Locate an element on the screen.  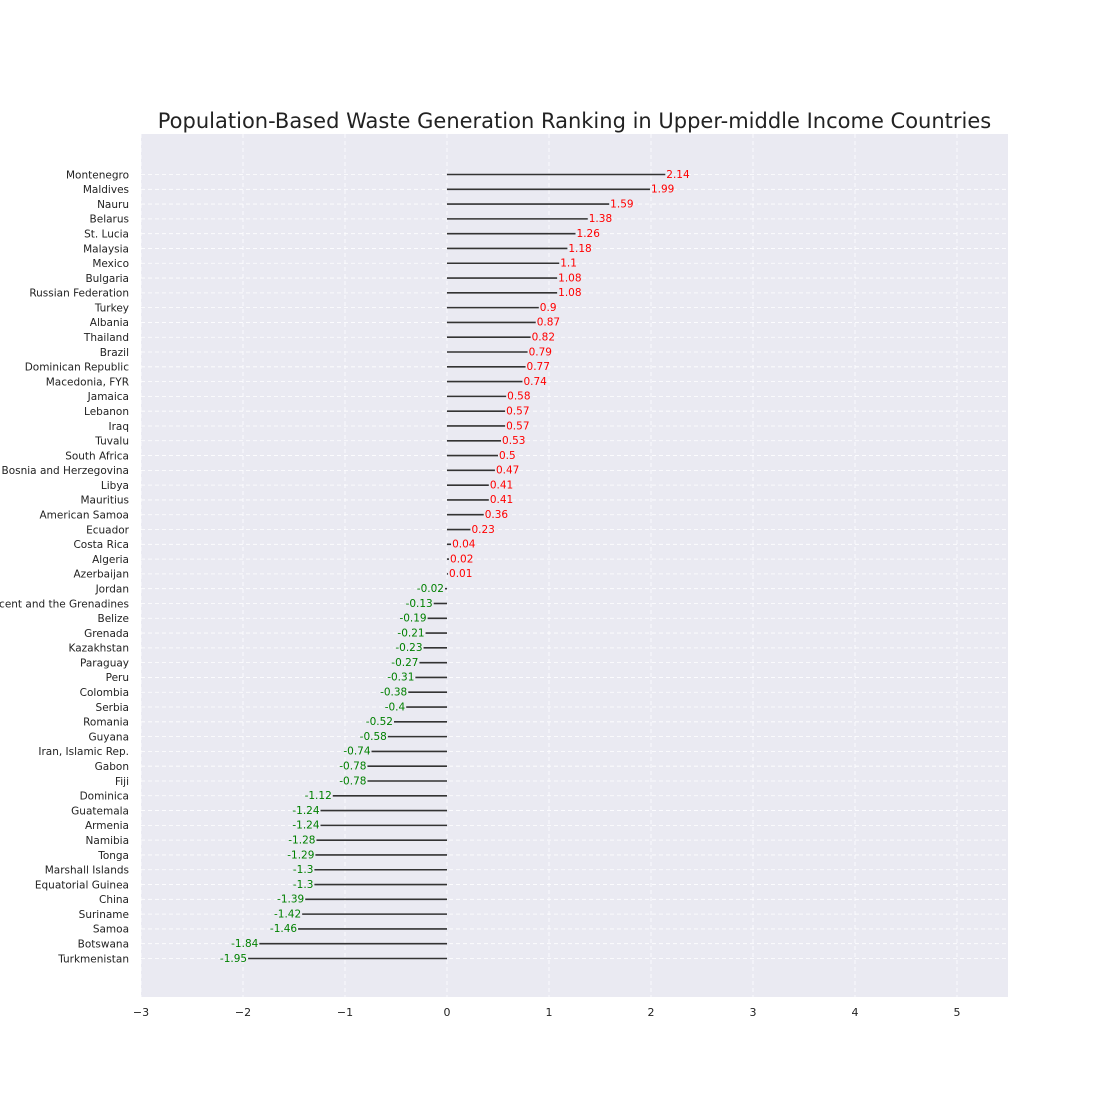
data-label: -0.52 is located at coordinates (379, 722).